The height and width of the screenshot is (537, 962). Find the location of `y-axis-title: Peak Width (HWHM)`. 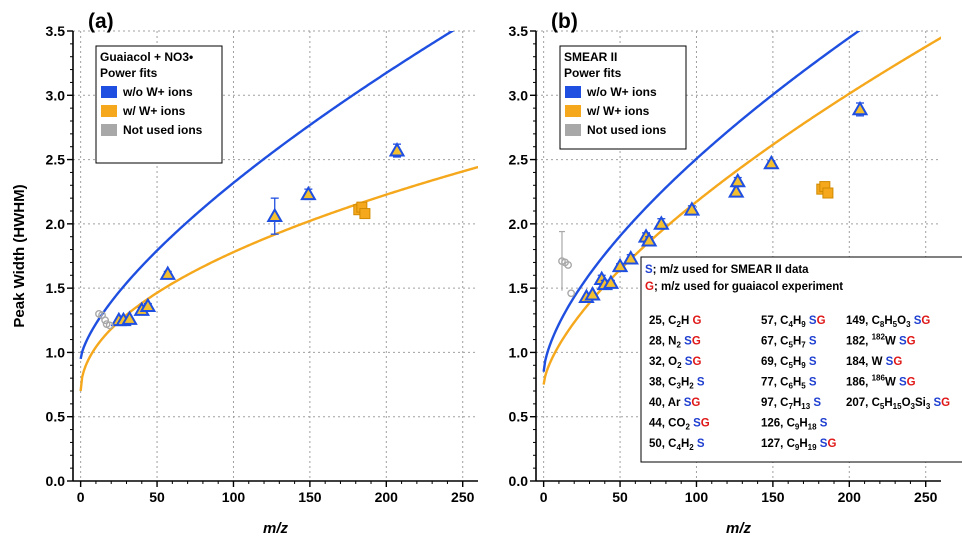

y-axis-title: Peak Width (HWHM) is located at coordinates (19, 255).